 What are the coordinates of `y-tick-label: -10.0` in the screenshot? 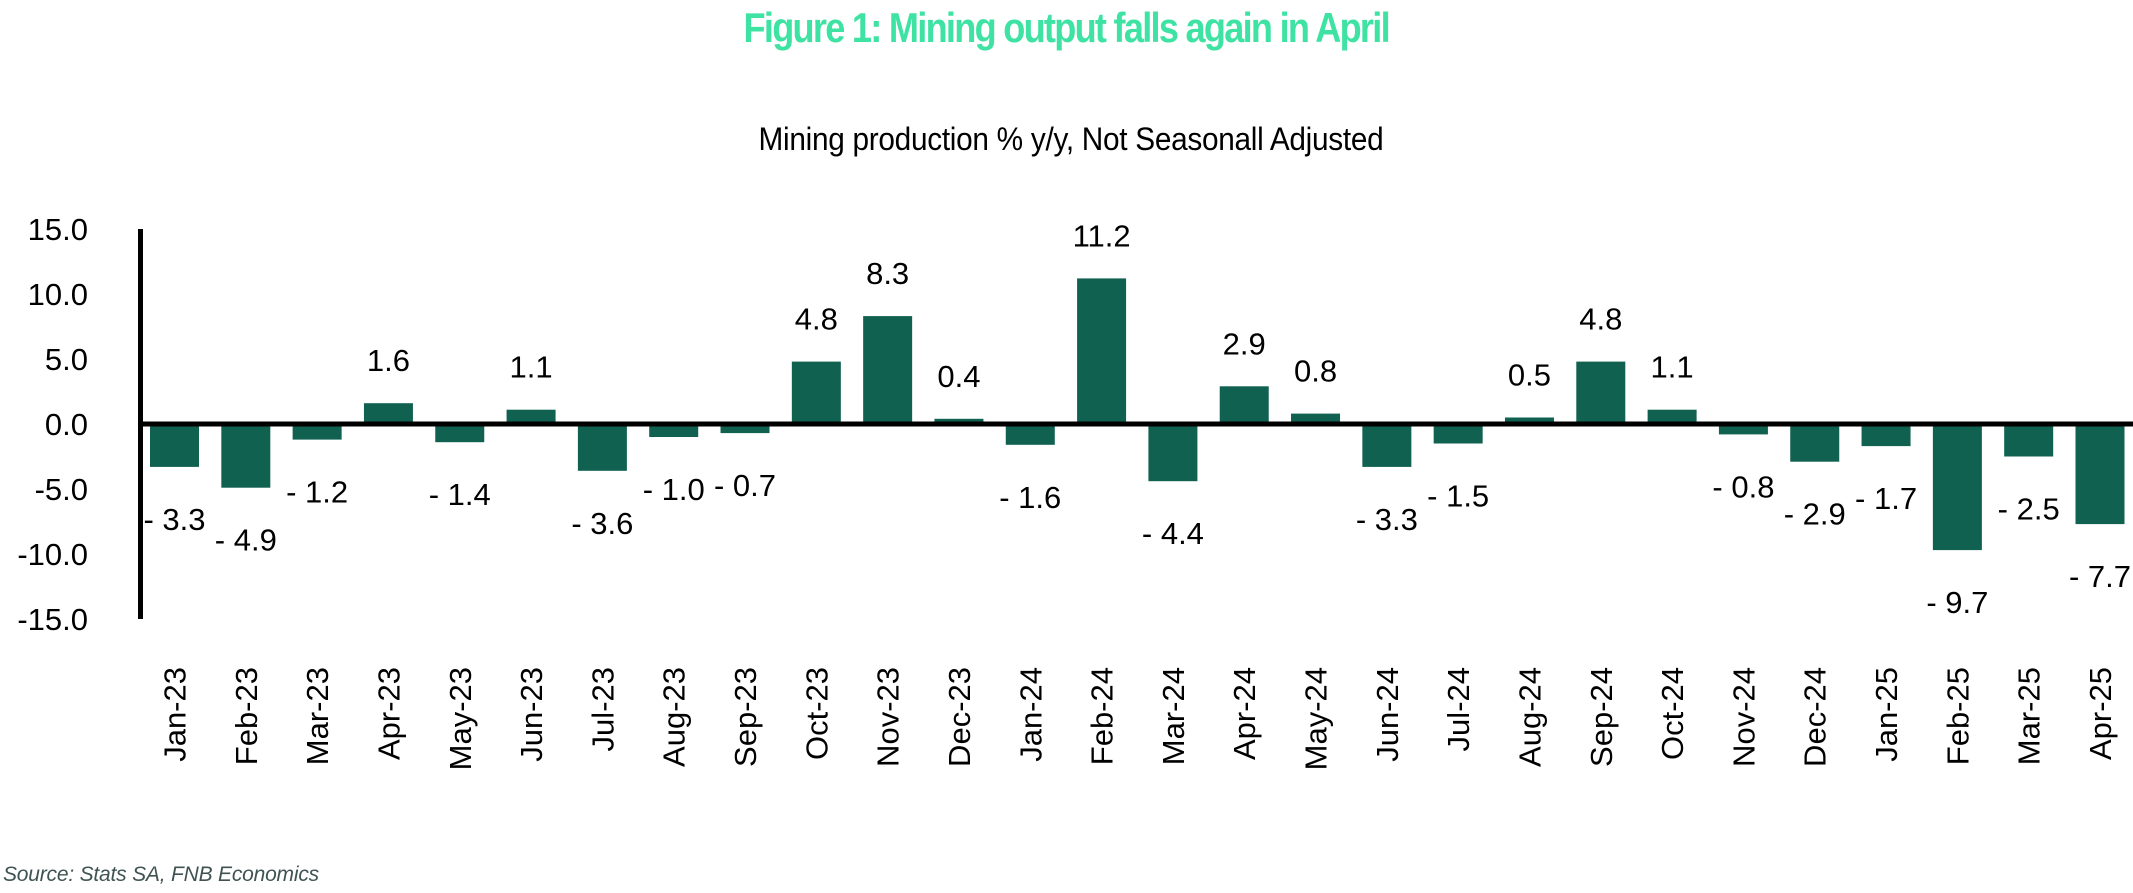 It's located at (52, 554).